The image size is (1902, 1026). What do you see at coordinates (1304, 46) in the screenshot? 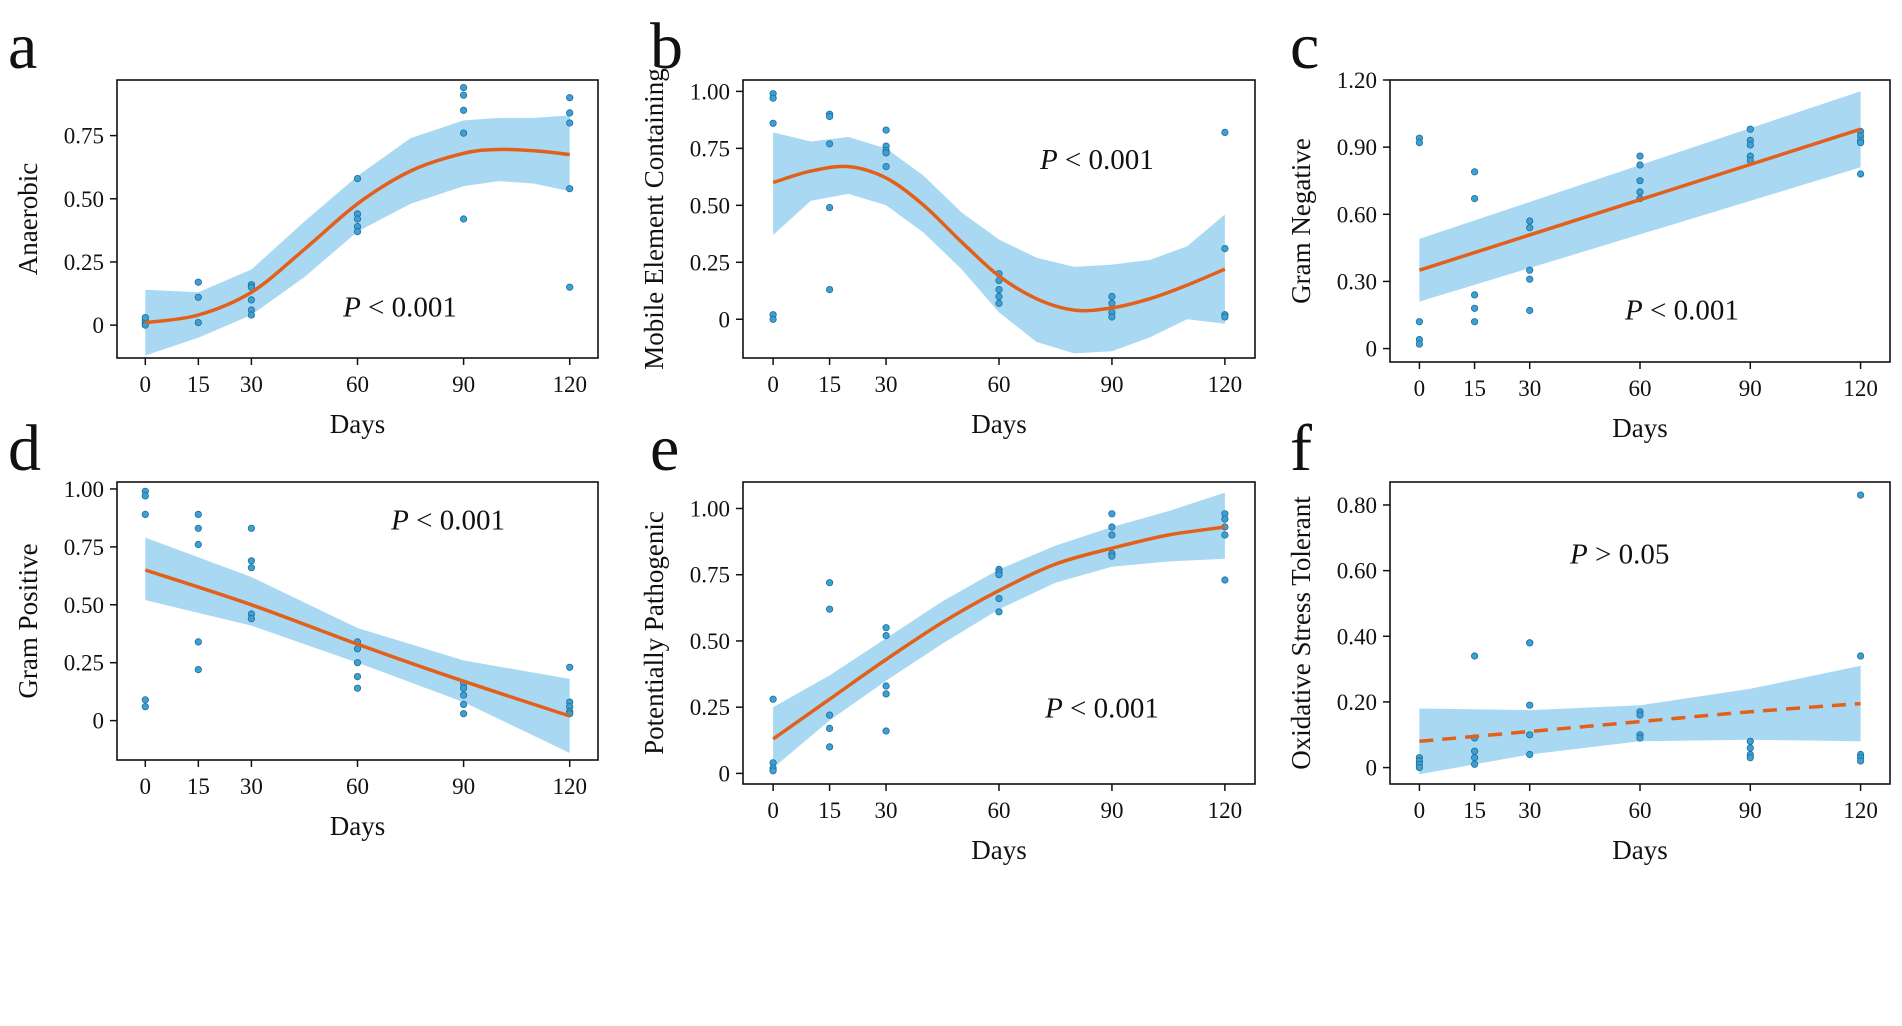
I see `panel-letter: c` at bounding box center [1304, 46].